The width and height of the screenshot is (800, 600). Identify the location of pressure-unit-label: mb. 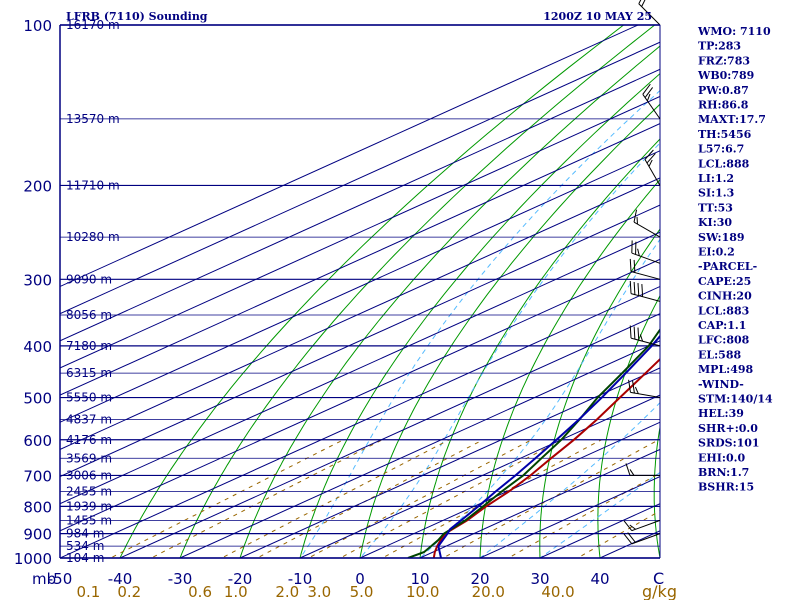
(44, 579).